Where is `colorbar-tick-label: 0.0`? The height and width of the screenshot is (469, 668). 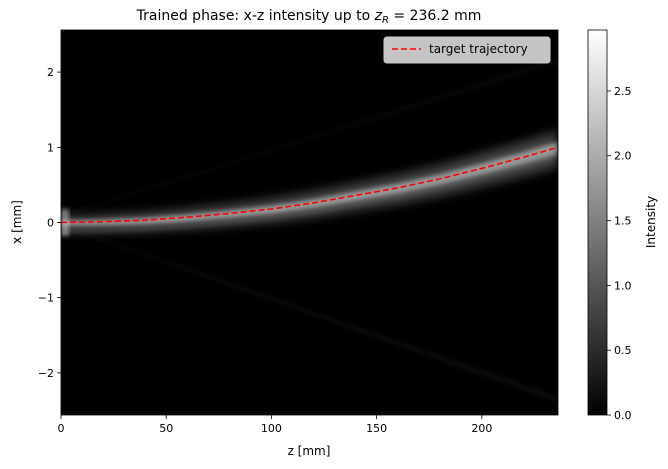 colorbar-tick-label: 0.0 is located at coordinates (623, 415).